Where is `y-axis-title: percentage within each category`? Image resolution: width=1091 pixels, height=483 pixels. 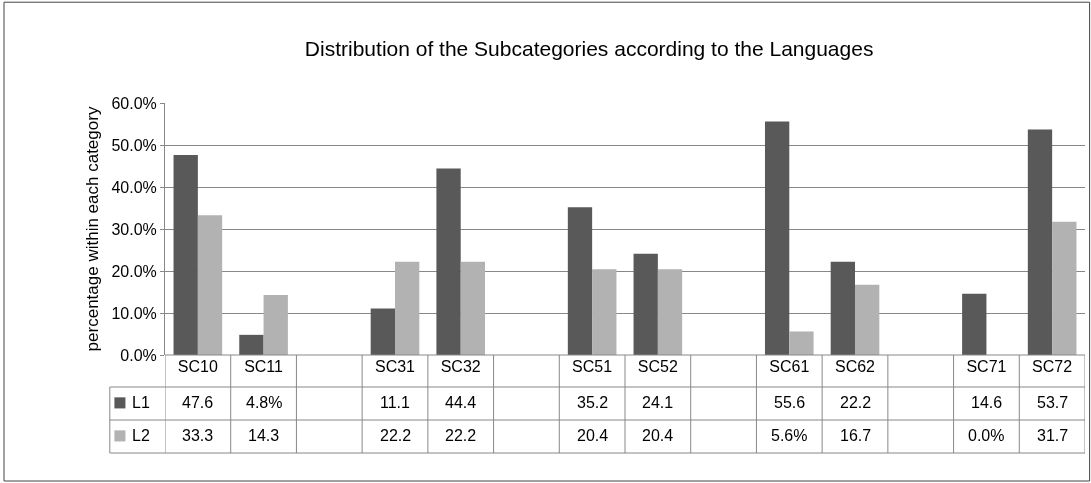 y-axis-title: percentage within each category is located at coordinates (92, 229).